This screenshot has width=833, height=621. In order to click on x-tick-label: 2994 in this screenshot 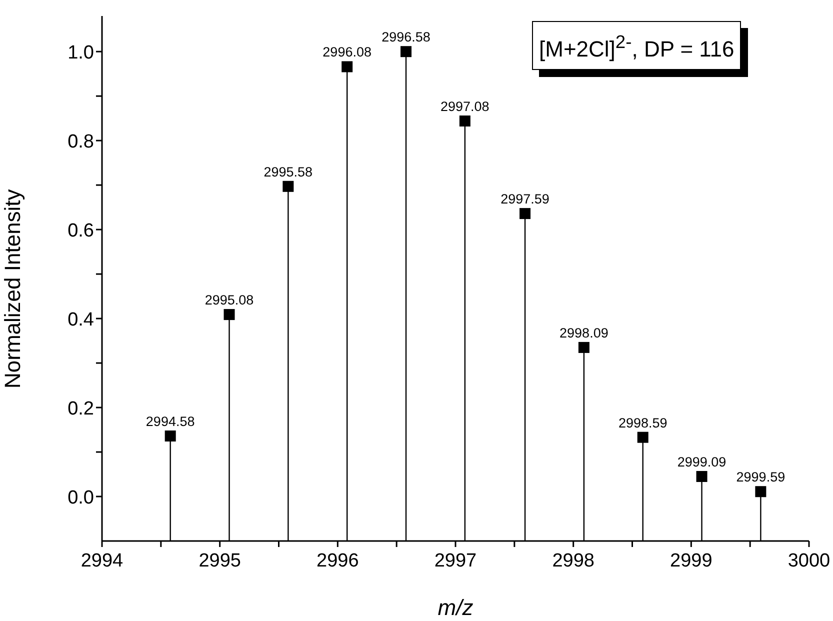, I will do `click(102, 561)`.